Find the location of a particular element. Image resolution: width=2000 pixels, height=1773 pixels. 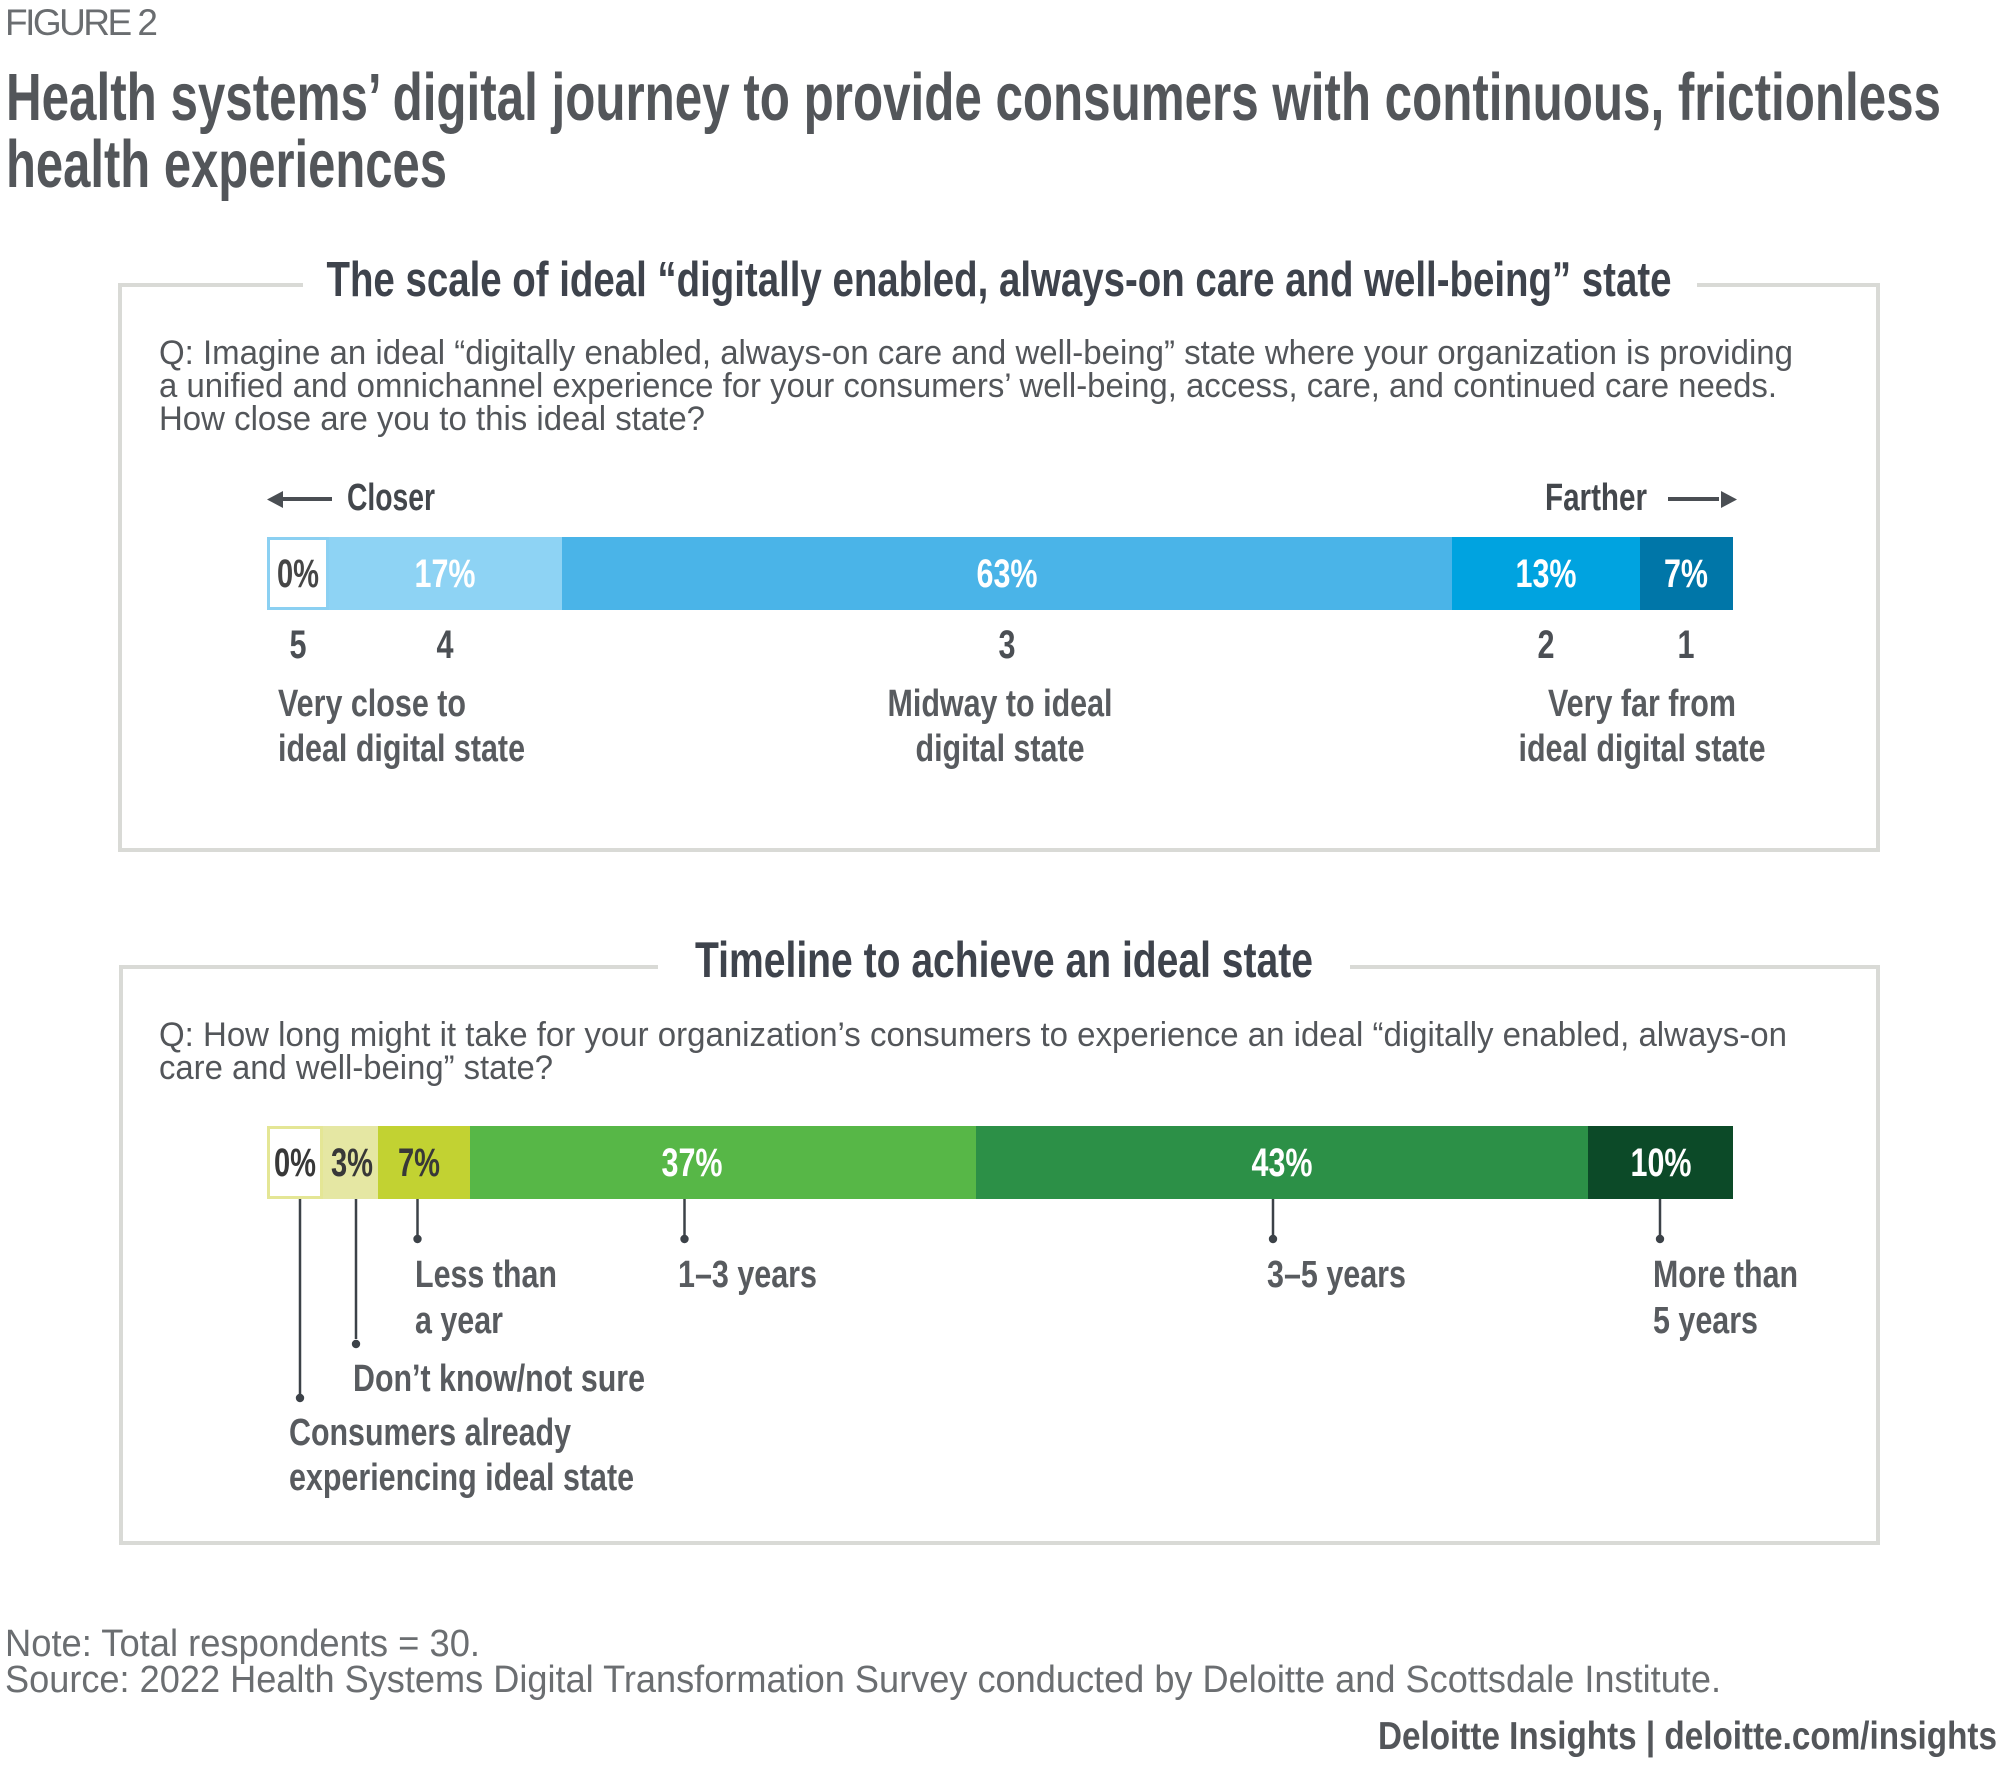

svg-text: 4 is located at coordinates (446, 645).